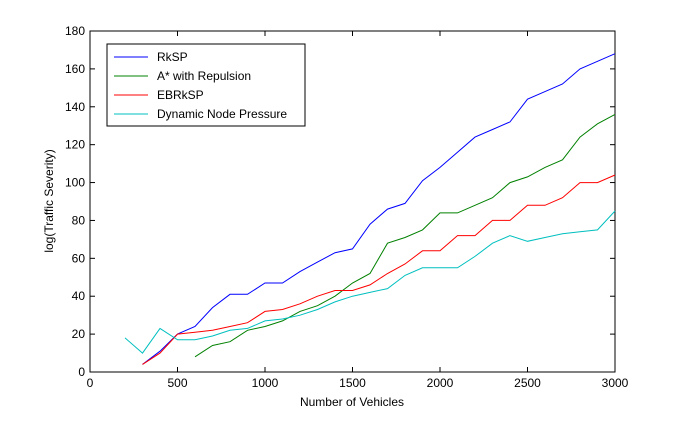  Describe the element at coordinates (265, 383) in the screenshot. I see `x-tick-label: 1000` at that location.